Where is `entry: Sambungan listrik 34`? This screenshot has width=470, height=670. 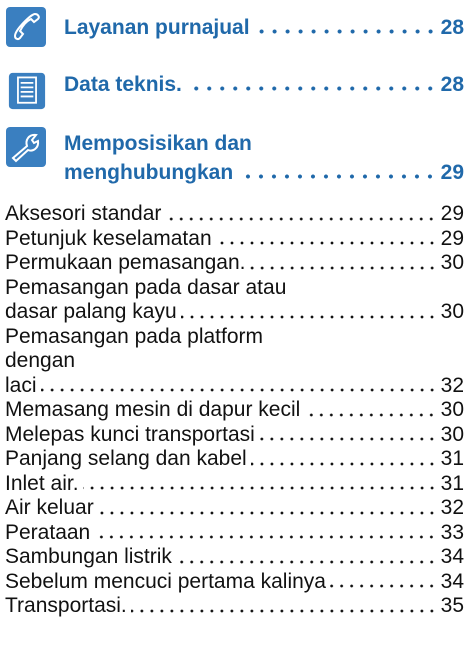
entry: Sambungan listrik 34 is located at coordinates (234, 557).